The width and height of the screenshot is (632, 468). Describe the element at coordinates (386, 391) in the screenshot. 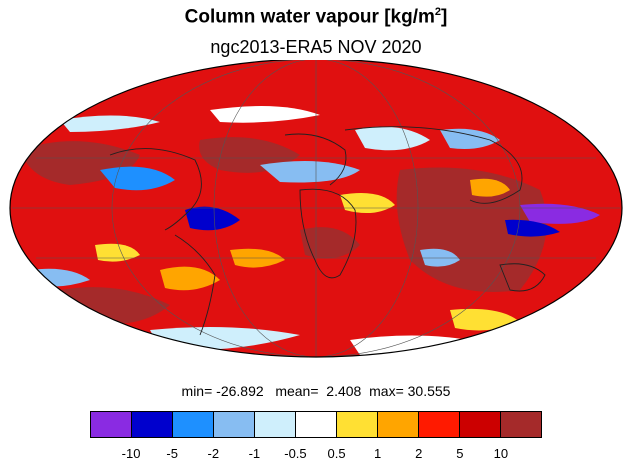

I see `max-label: max=` at that location.